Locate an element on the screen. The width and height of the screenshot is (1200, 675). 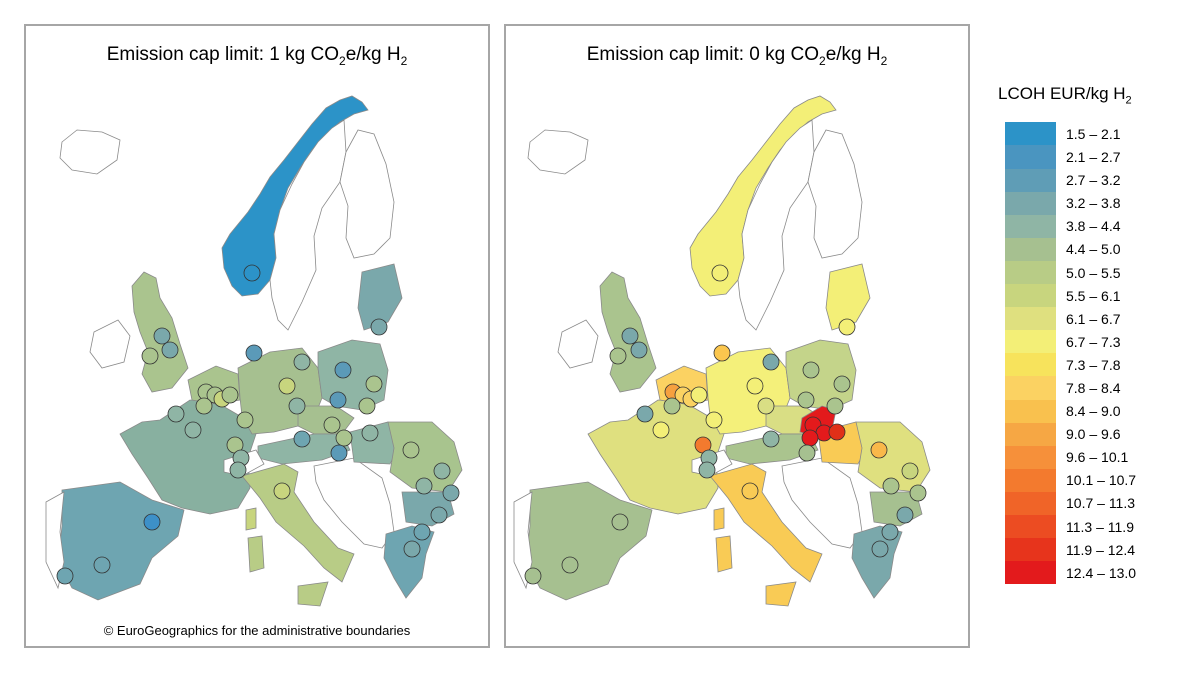
country-ireland is located at coordinates (578, 344).